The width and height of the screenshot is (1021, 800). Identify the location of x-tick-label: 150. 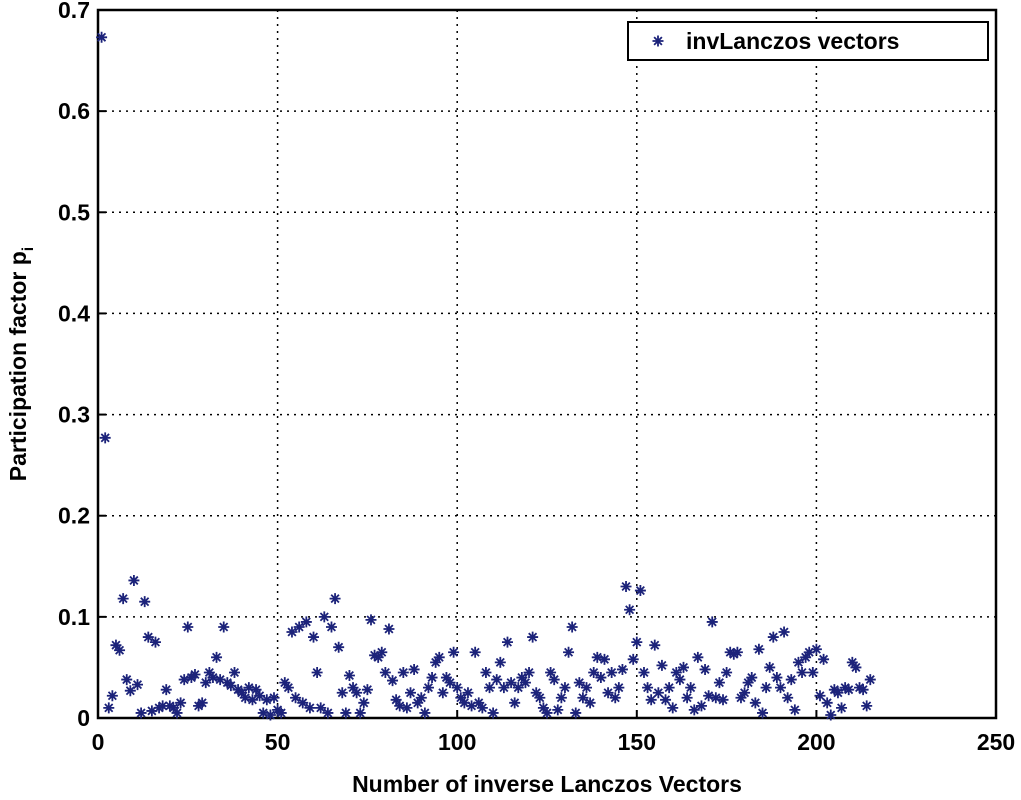
(637, 742).